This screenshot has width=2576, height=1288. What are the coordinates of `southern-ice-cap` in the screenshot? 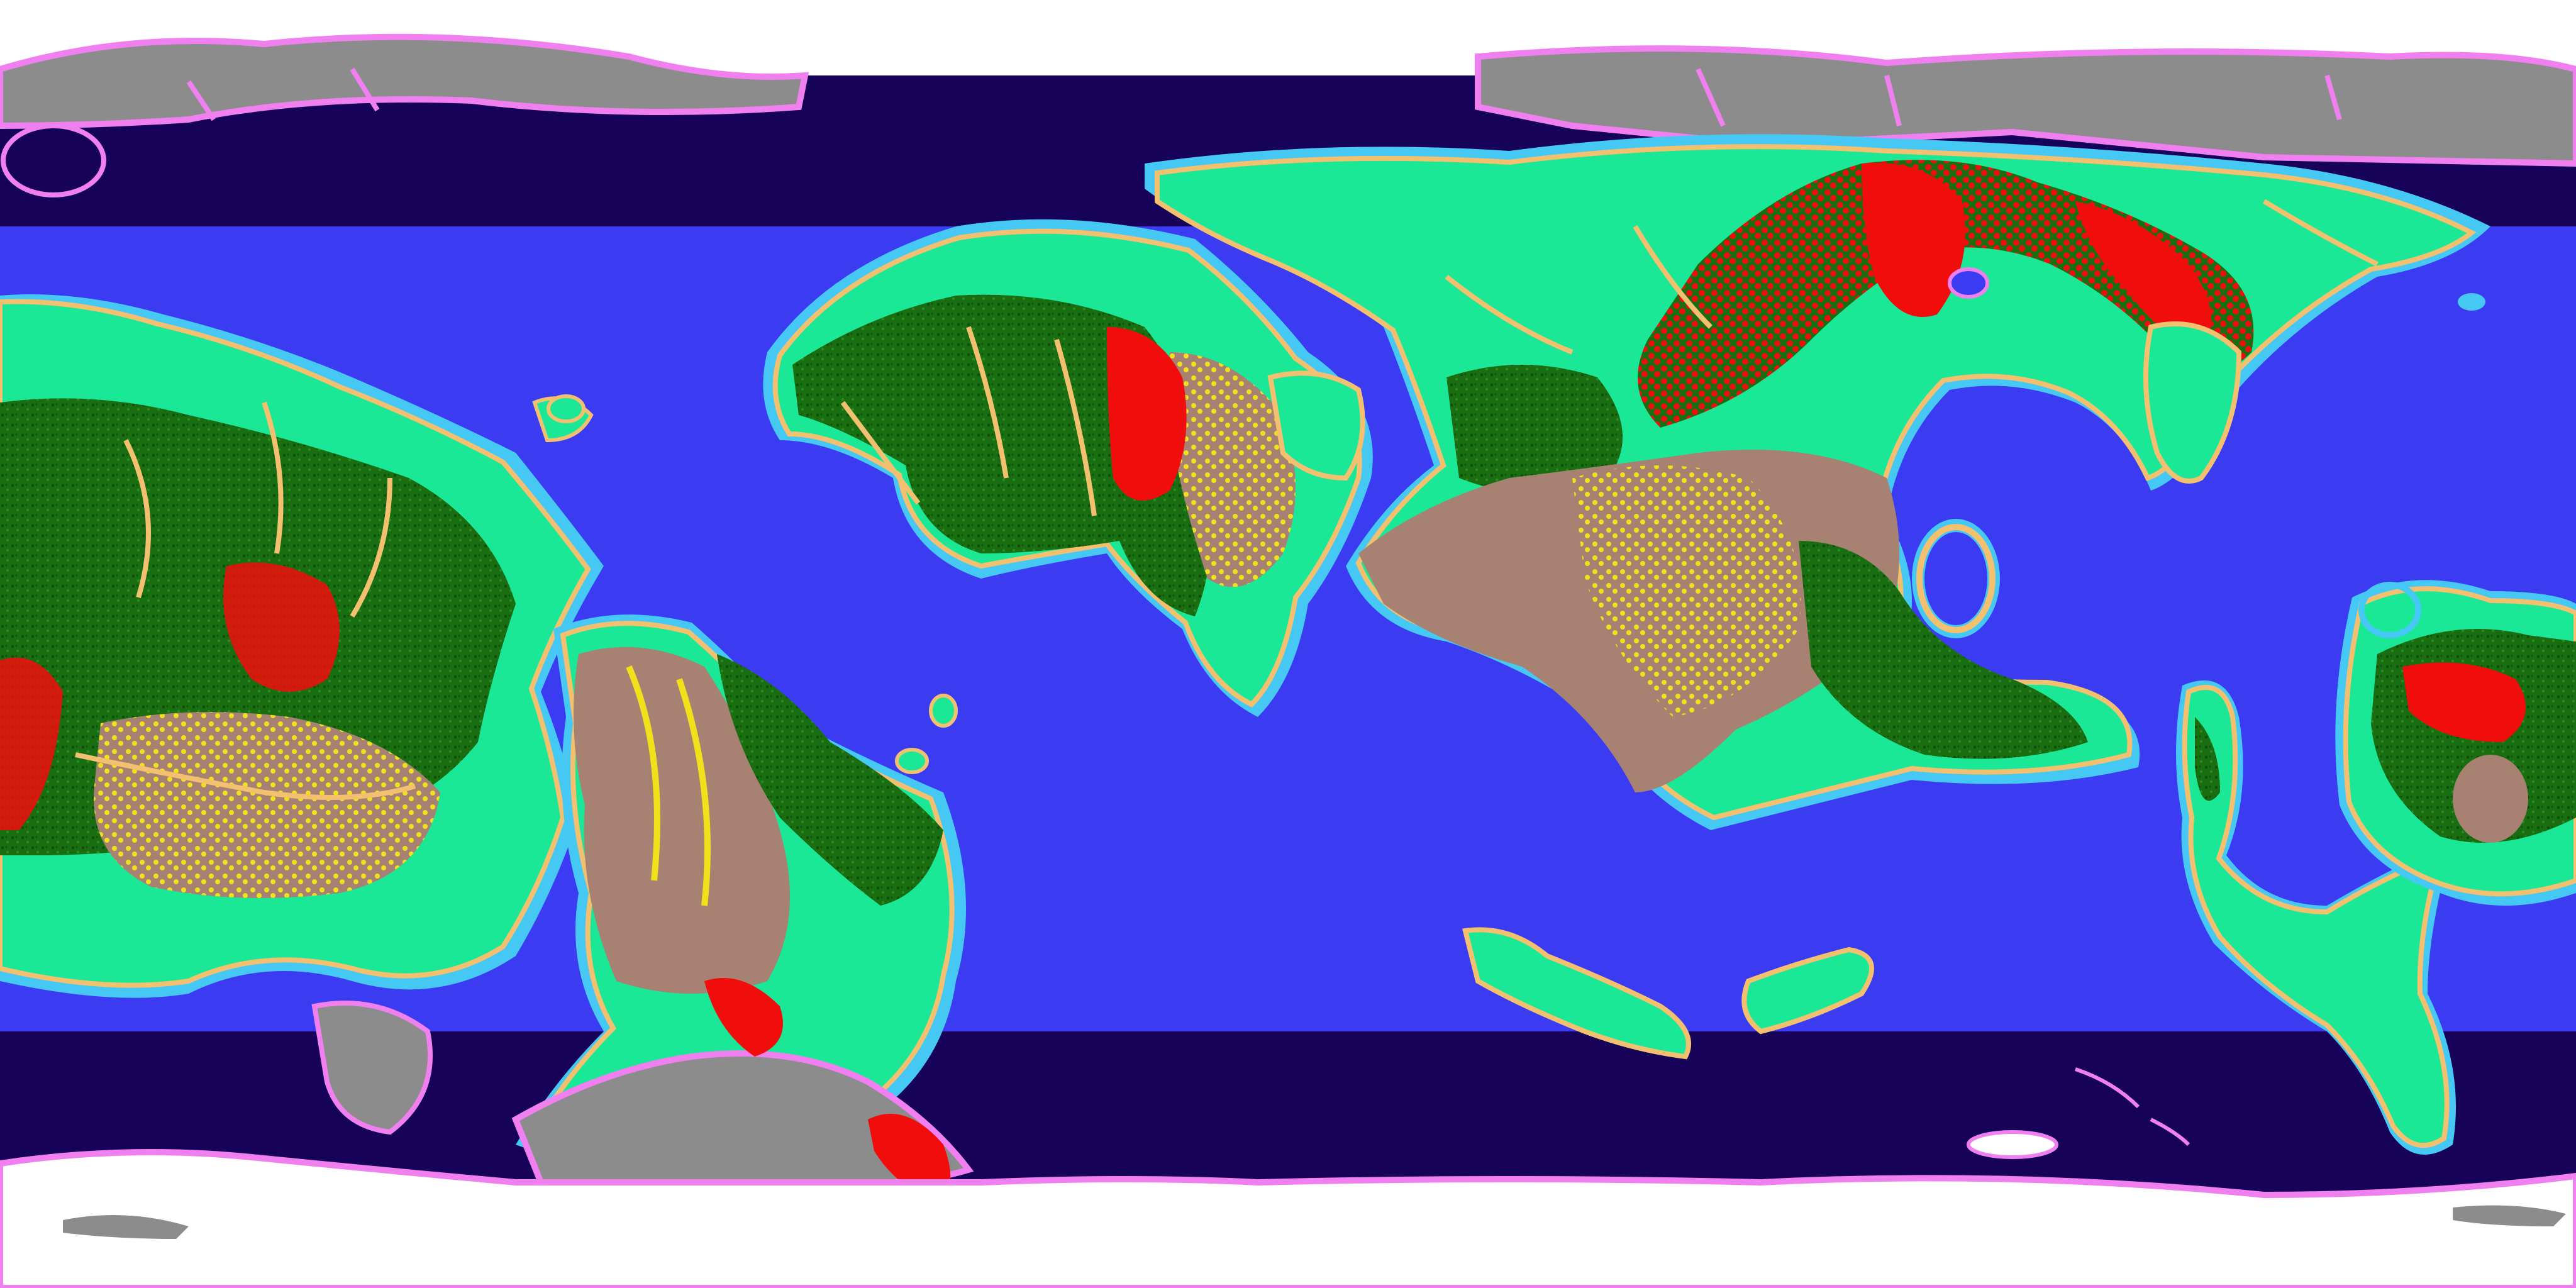 It's located at (1288, 1218).